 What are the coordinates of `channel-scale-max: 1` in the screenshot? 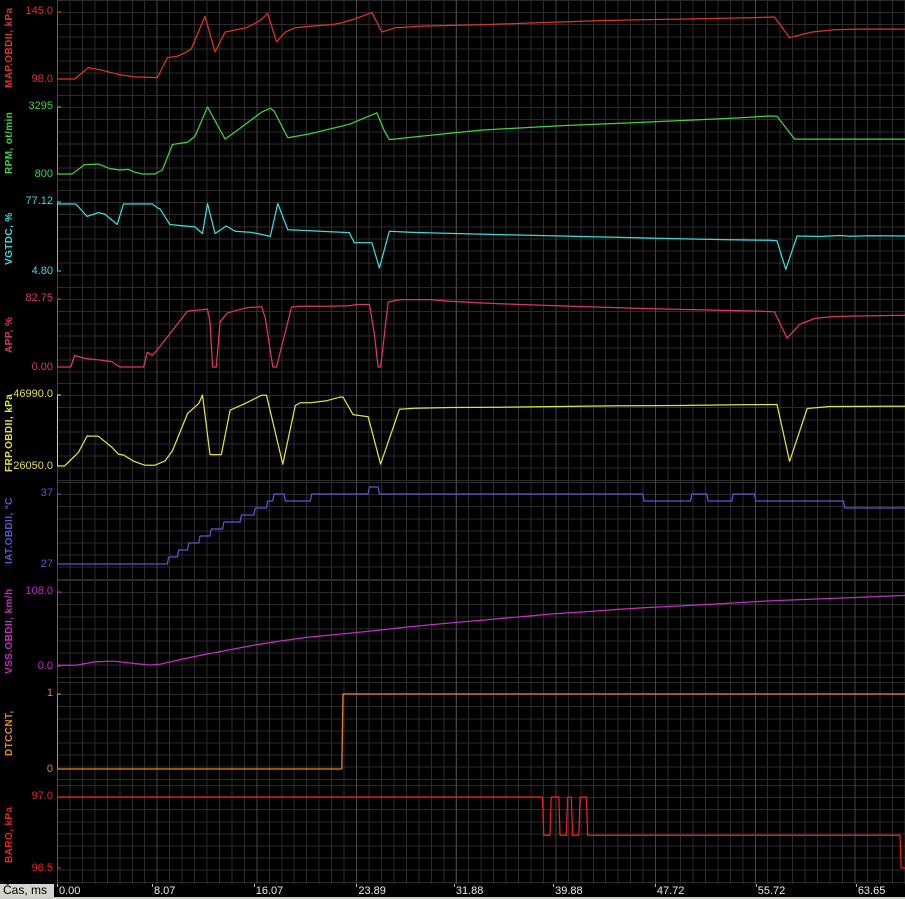 It's located at (49, 693).